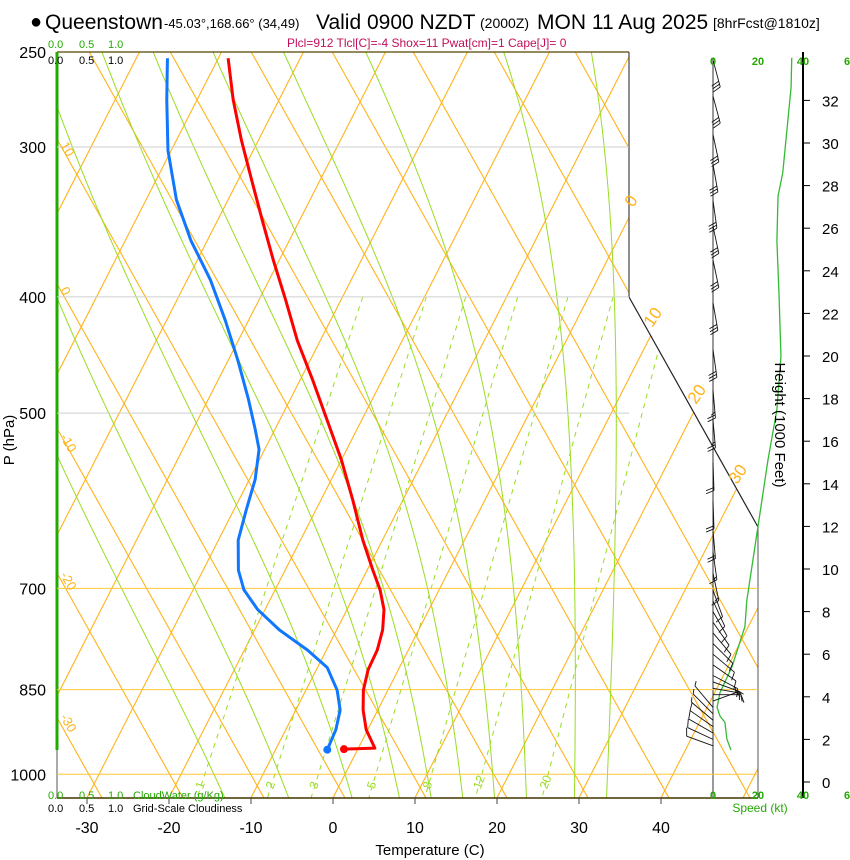  I want to click on dry-adiabat-label: -30, so click(68, 723).